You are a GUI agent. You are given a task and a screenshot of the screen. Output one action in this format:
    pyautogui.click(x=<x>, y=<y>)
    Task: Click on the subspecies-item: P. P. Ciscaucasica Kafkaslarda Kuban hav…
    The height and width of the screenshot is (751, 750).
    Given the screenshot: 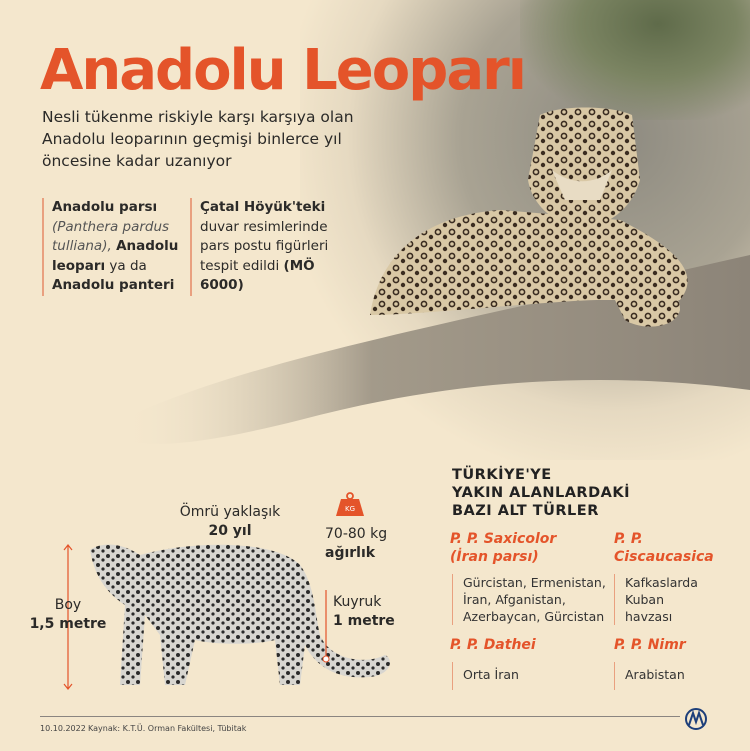 What is the action you would take?
    pyautogui.click(x=674, y=577)
    